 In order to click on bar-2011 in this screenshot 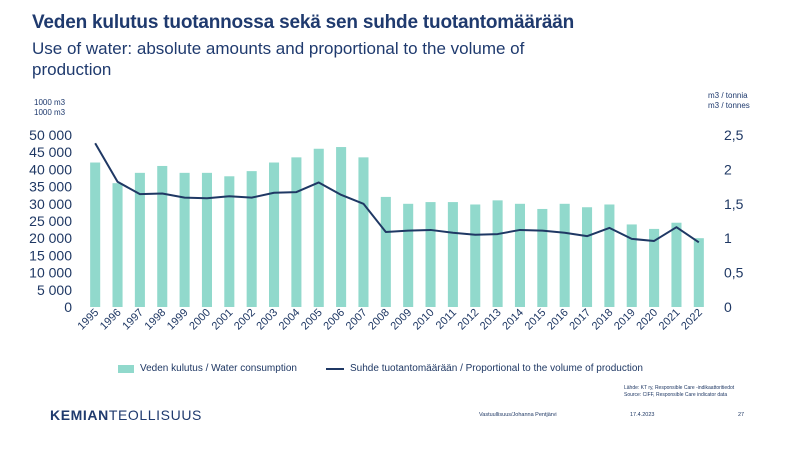, I will do `click(452, 254)`.